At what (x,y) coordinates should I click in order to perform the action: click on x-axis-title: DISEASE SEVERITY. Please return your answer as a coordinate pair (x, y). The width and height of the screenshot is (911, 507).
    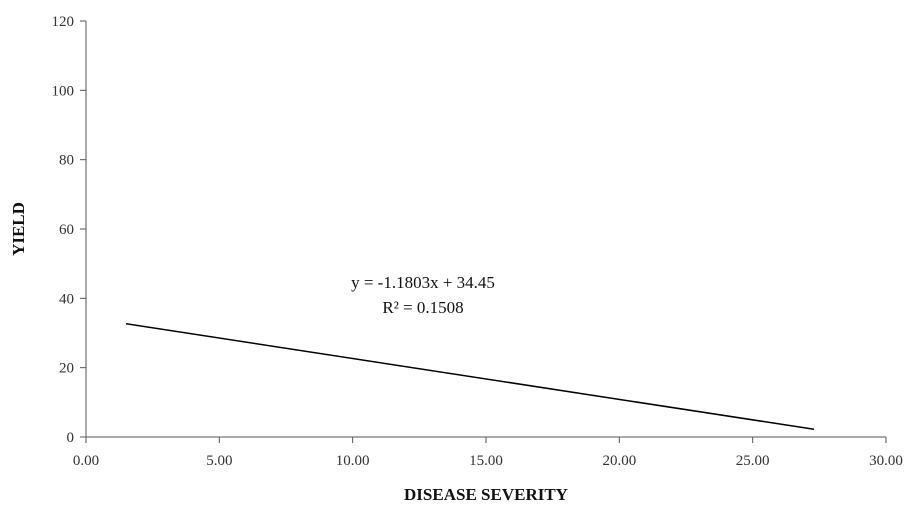
    Looking at the image, I should click on (486, 494).